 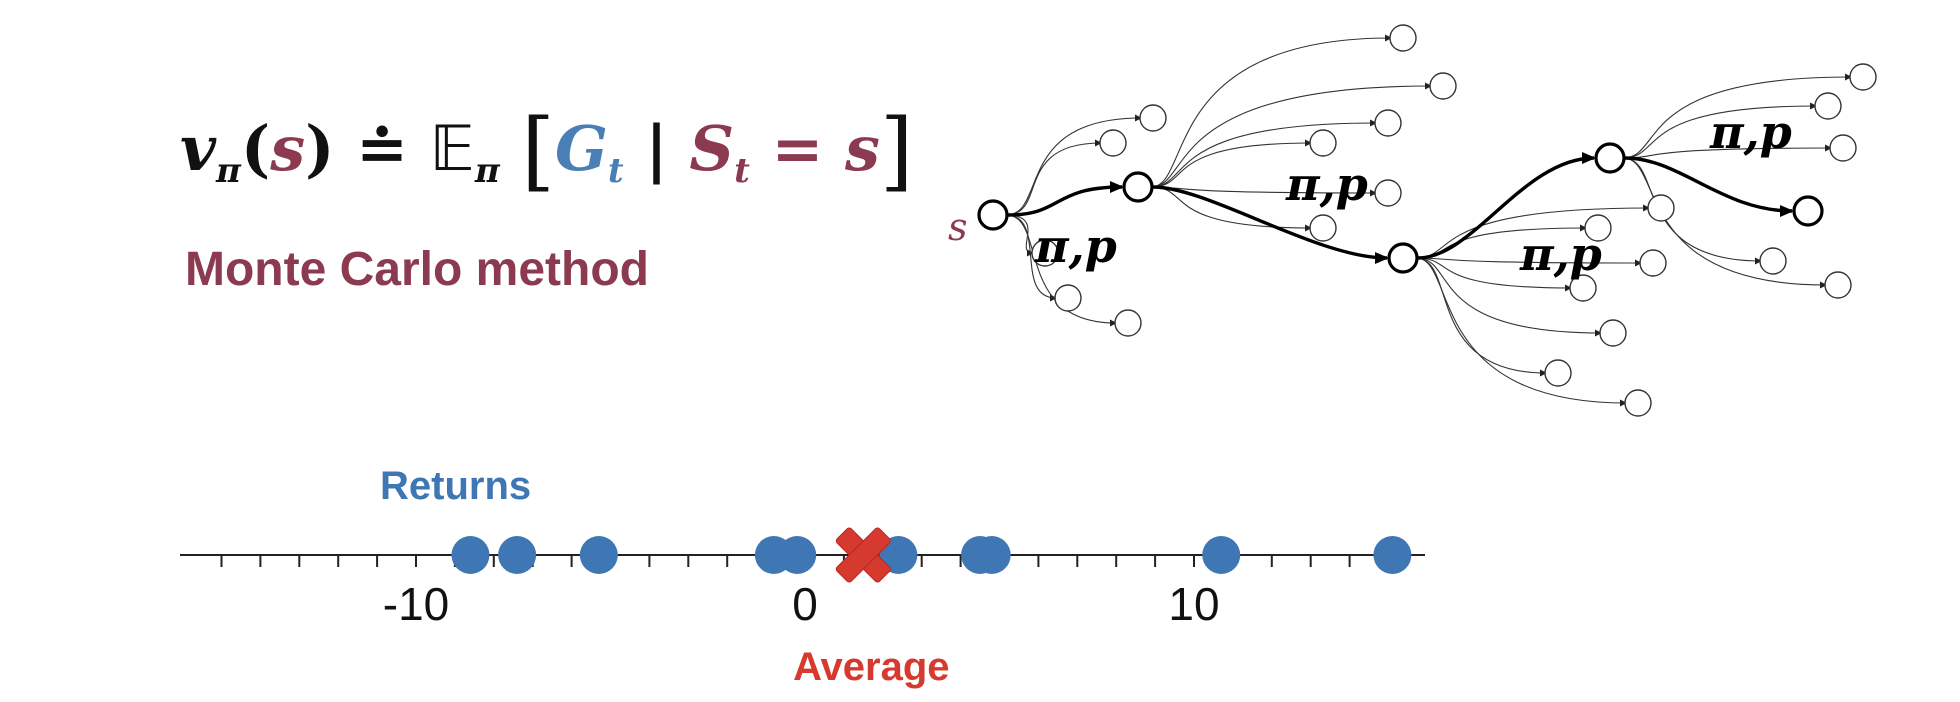 I want to click on trajectory-nodes, so click(x=1400, y=208).